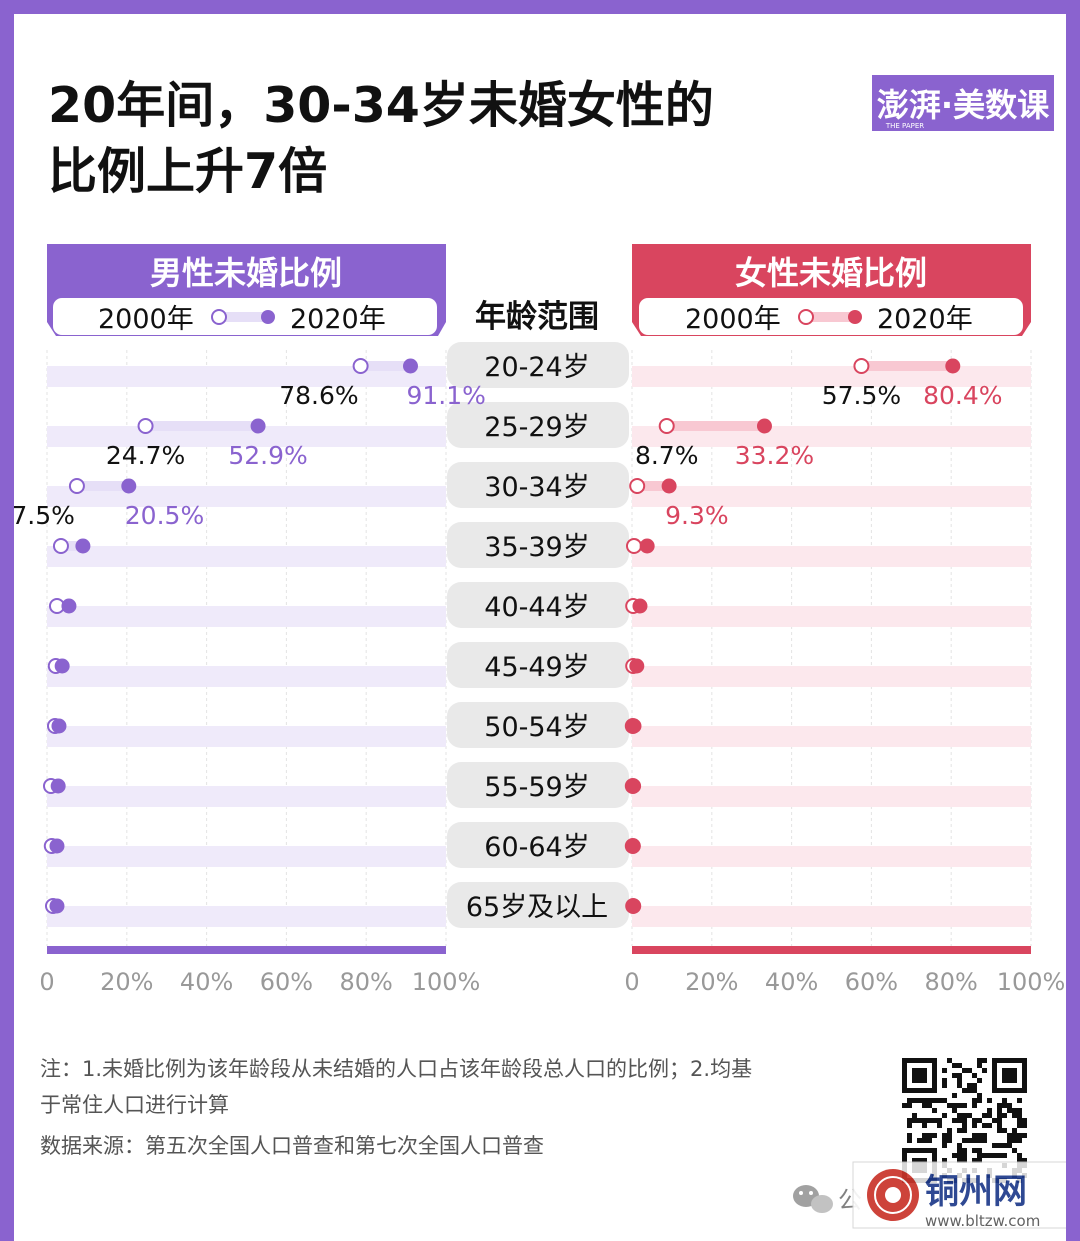  What do you see at coordinates (46, 982) in the screenshot?
I see `x-tick-label: 0` at bounding box center [46, 982].